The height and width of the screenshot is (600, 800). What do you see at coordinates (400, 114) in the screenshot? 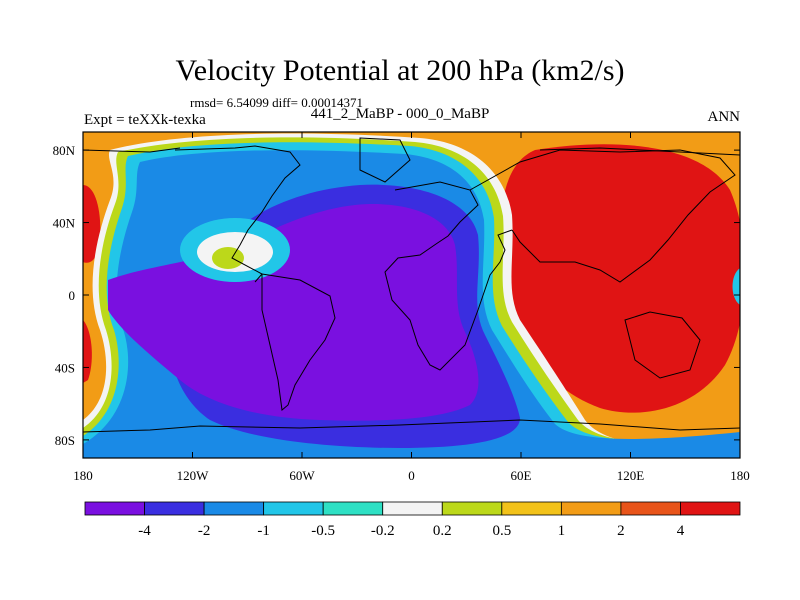
I see `difference-label: 441_2_MaBP - 000_0_MaBP` at bounding box center [400, 114].